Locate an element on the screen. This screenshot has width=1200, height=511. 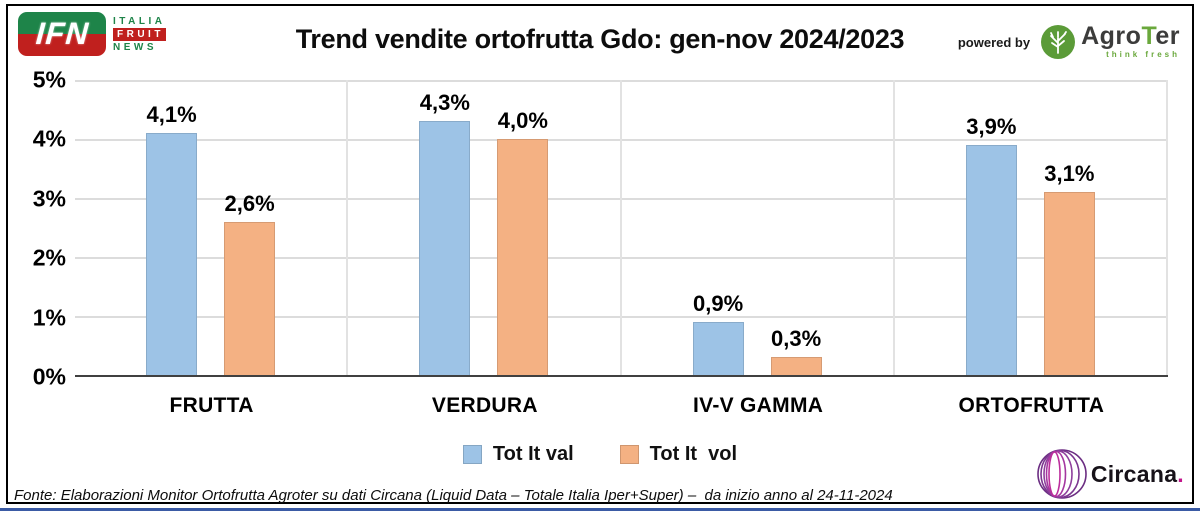
category-panel: 4,1% 2,6% is located at coordinates (212, 227).